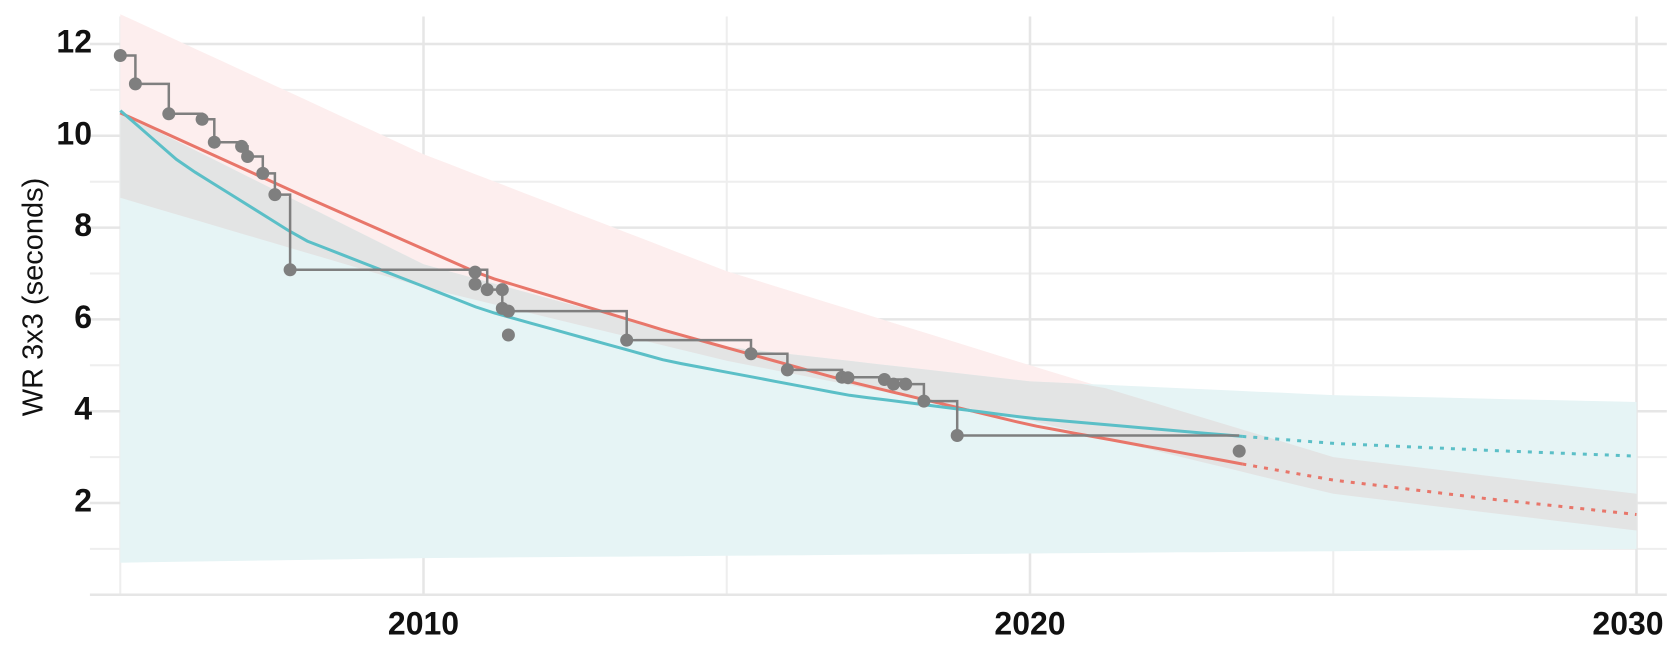  I want to click on y-tick-label: 2, so click(83, 500).